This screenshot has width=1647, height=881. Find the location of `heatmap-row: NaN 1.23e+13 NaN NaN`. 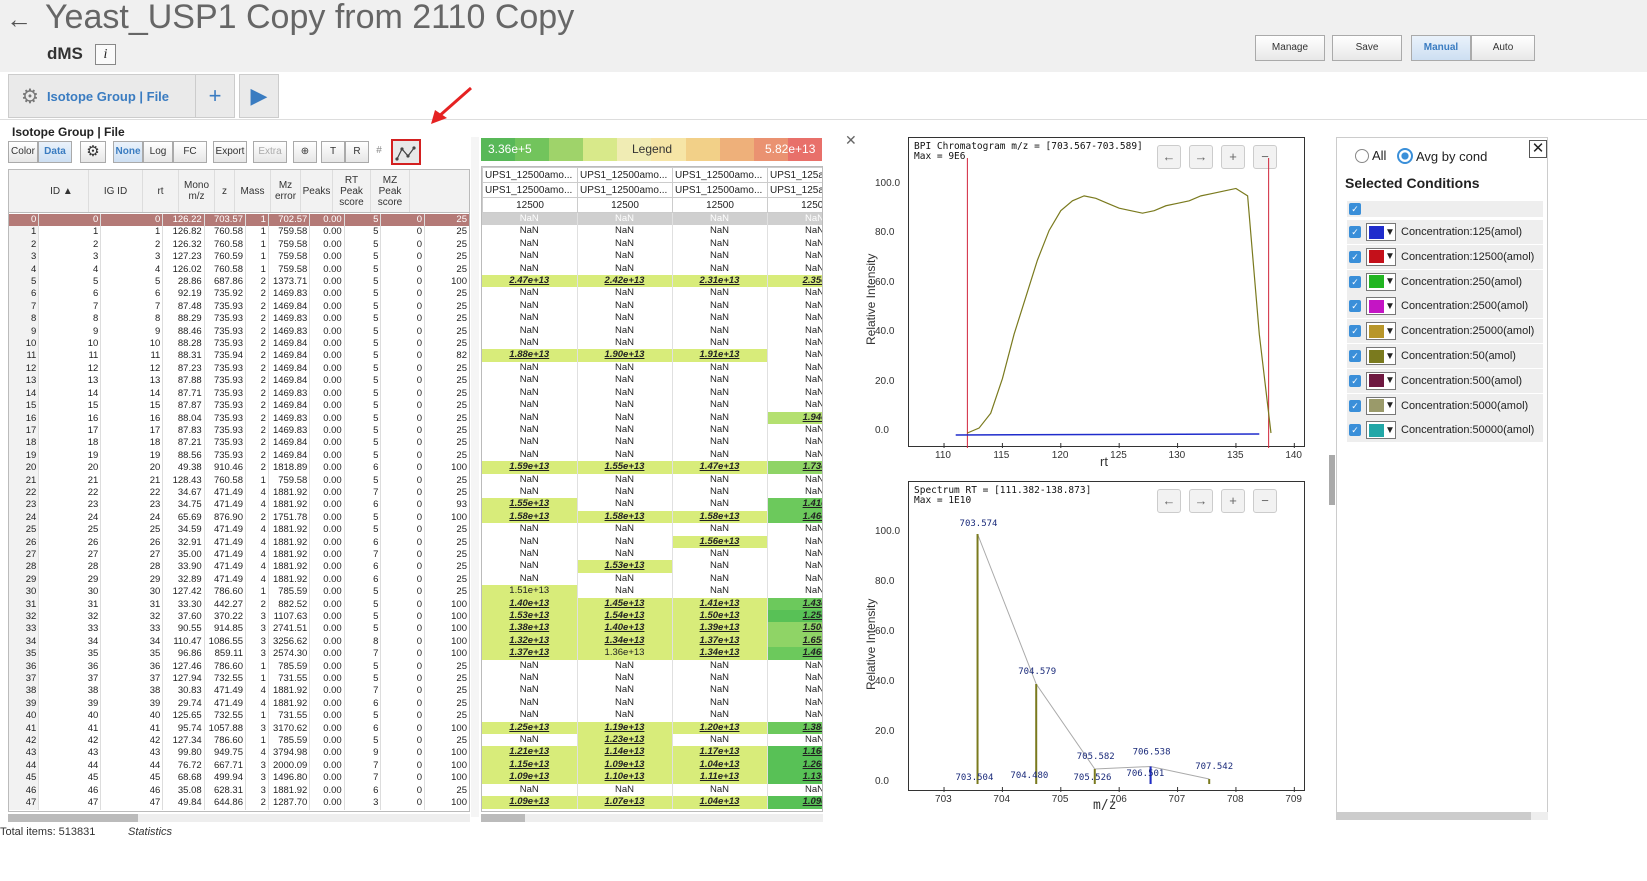

heatmap-row: NaN 1.23e+13 NaN NaN is located at coordinates (652, 740).